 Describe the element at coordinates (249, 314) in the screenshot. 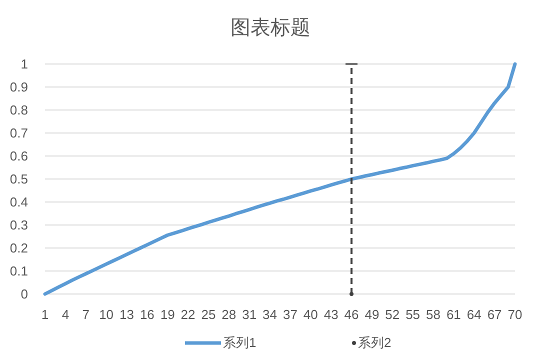

I see `x-tick-label: 31` at that location.